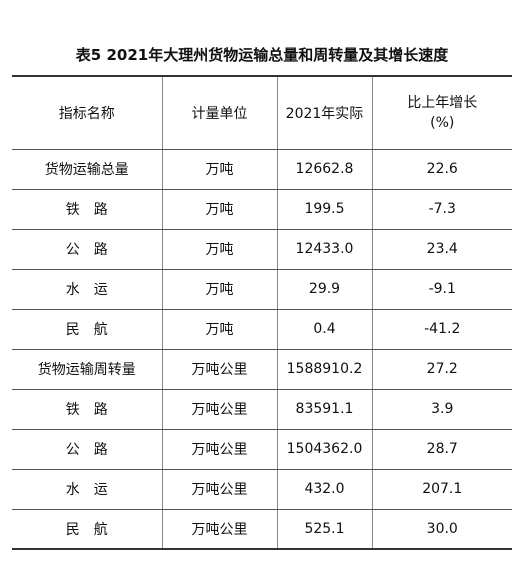 The height and width of the screenshot is (584, 524). What do you see at coordinates (324, 529) in the screenshot?
I see `row-actual: 525.1` at bounding box center [324, 529].